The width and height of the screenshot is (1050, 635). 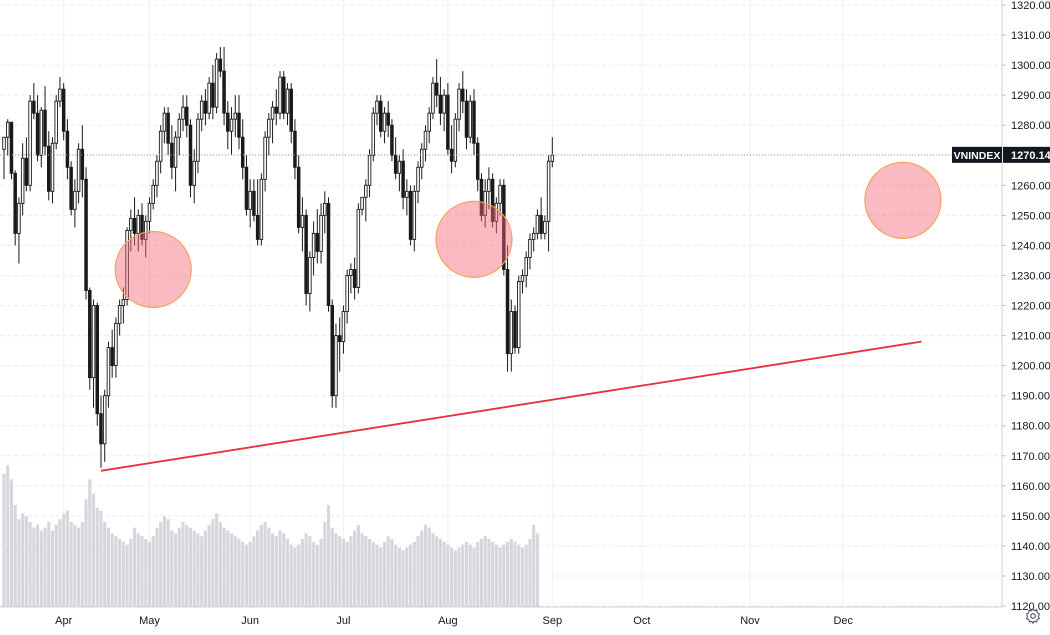 I want to click on price-tick-label: 1120.00, so click(x=1030, y=607).